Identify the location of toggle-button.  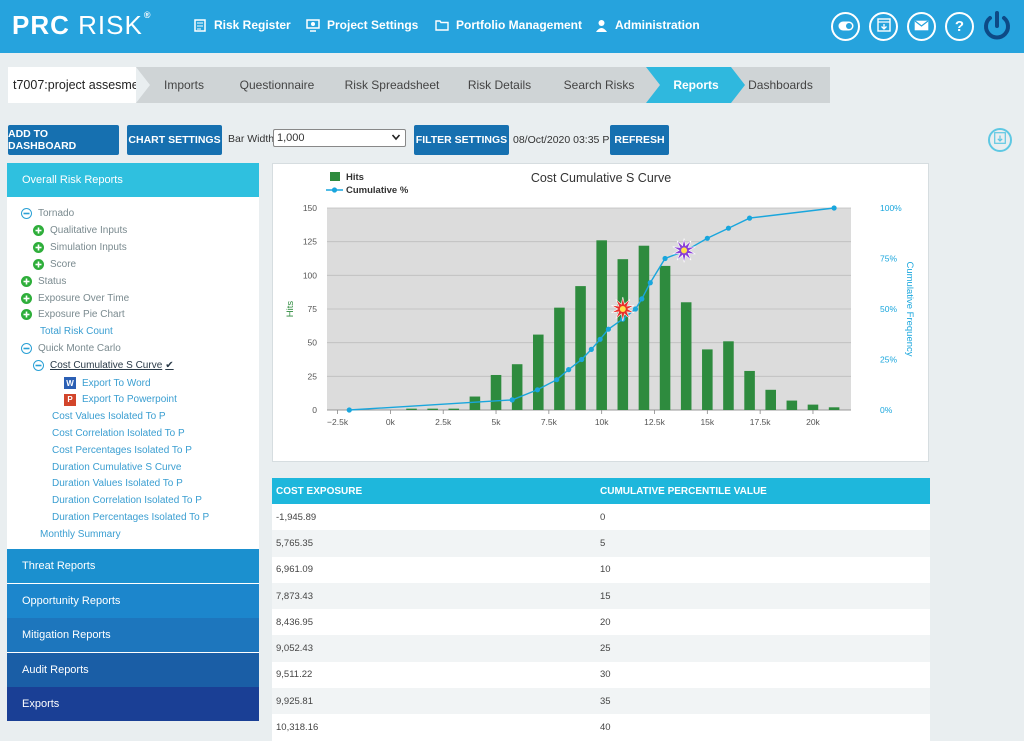
(845, 26).